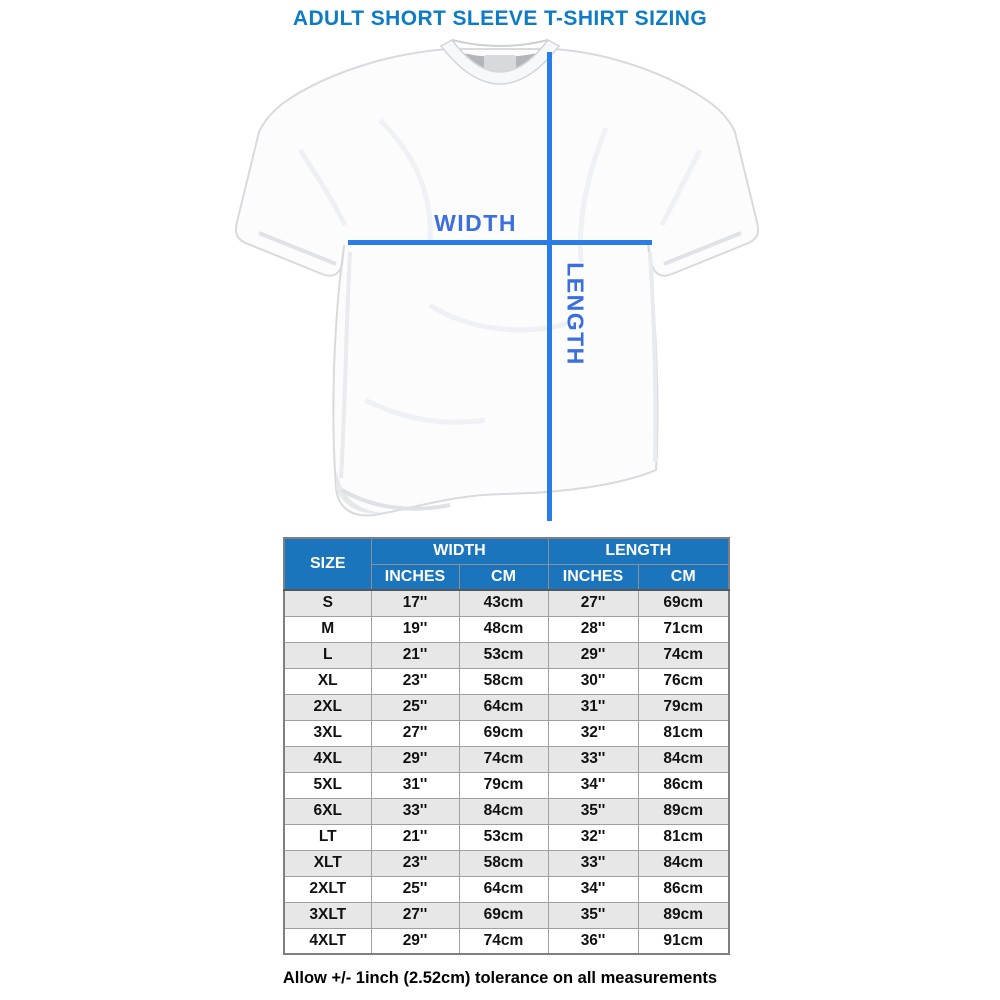  What do you see at coordinates (593, 629) in the screenshot?
I see `length-in-cell: 28''` at bounding box center [593, 629].